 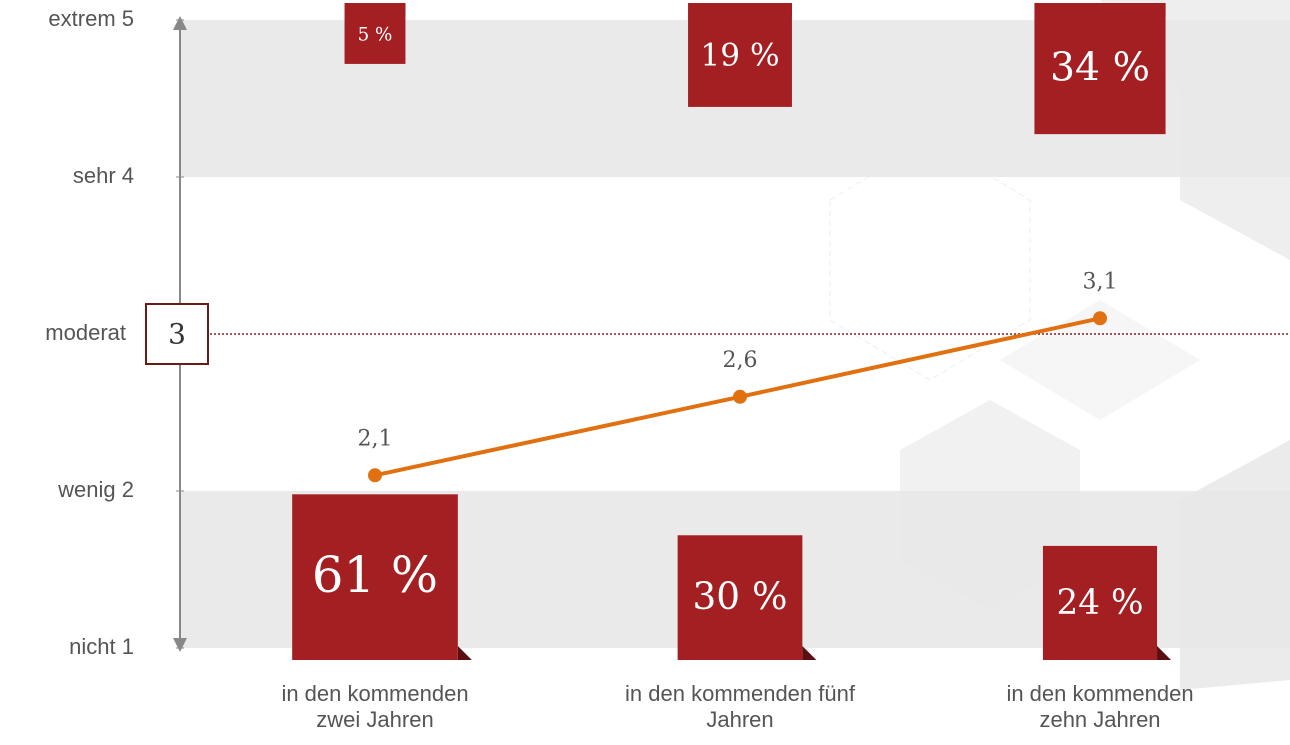 I want to click on x-tick-label: in den kommenden zehn Jahren, so click(x=1100, y=706).